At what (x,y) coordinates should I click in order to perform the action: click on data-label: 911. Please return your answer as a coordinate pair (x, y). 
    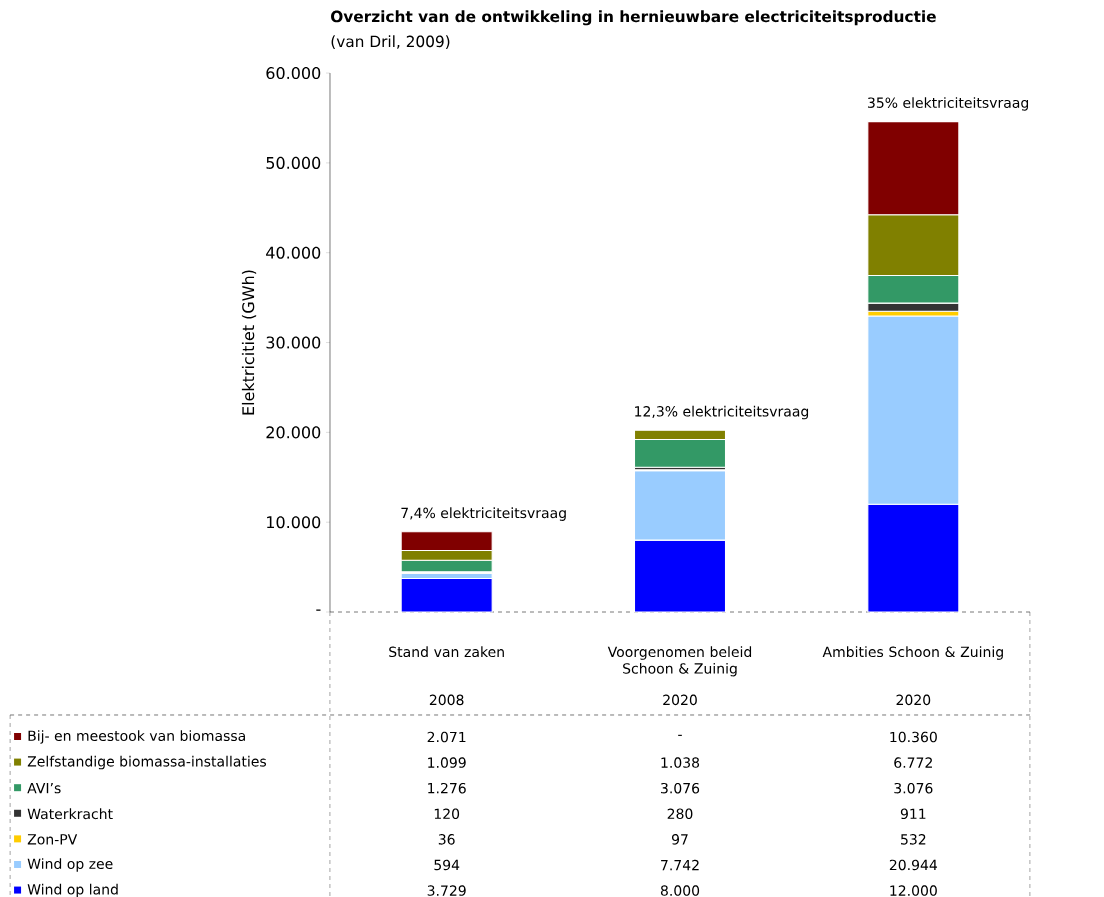
    Looking at the image, I should click on (913, 814).